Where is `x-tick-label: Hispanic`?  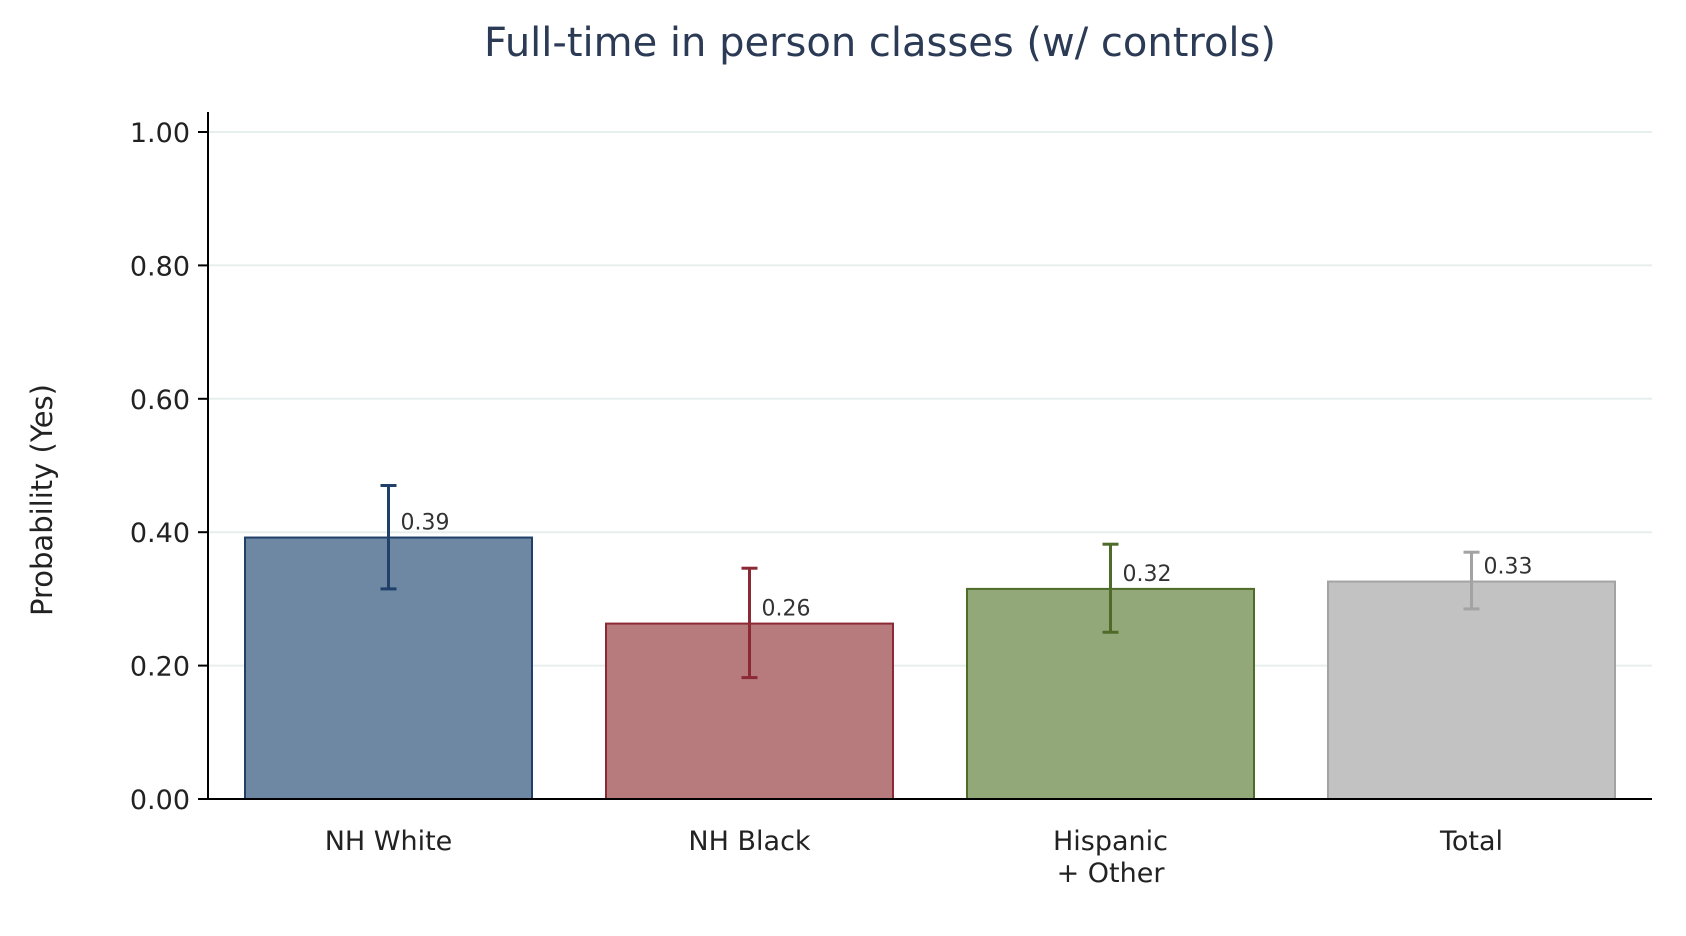 x-tick-label: Hispanic is located at coordinates (1110, 841).